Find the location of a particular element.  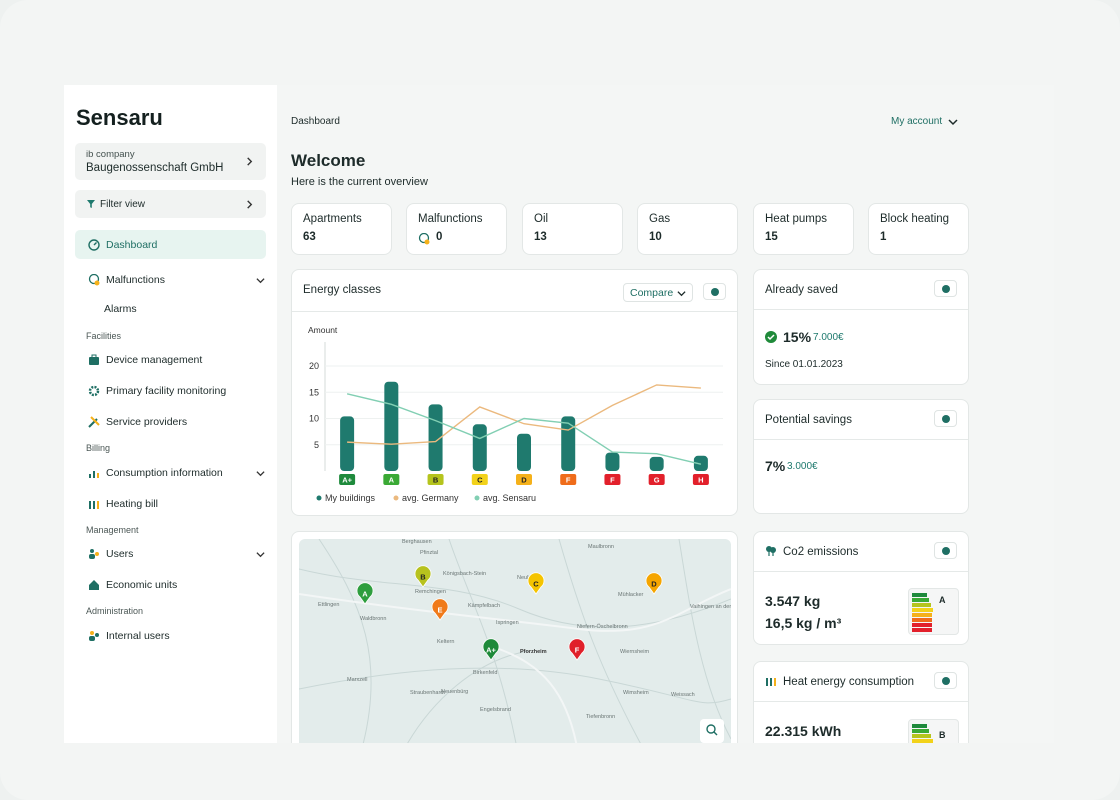

marker-label: A+ is located at coordinates (491, 650).